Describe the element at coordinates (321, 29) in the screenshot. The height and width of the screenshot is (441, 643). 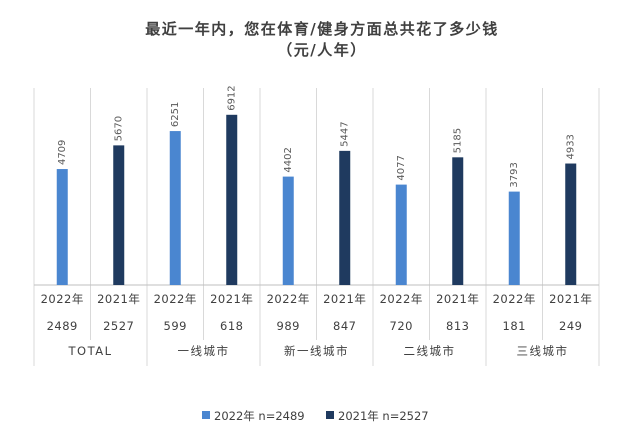
I see `chart-title: 最近一年内，您在体育/健身方面总共花了多少钱` at that location.